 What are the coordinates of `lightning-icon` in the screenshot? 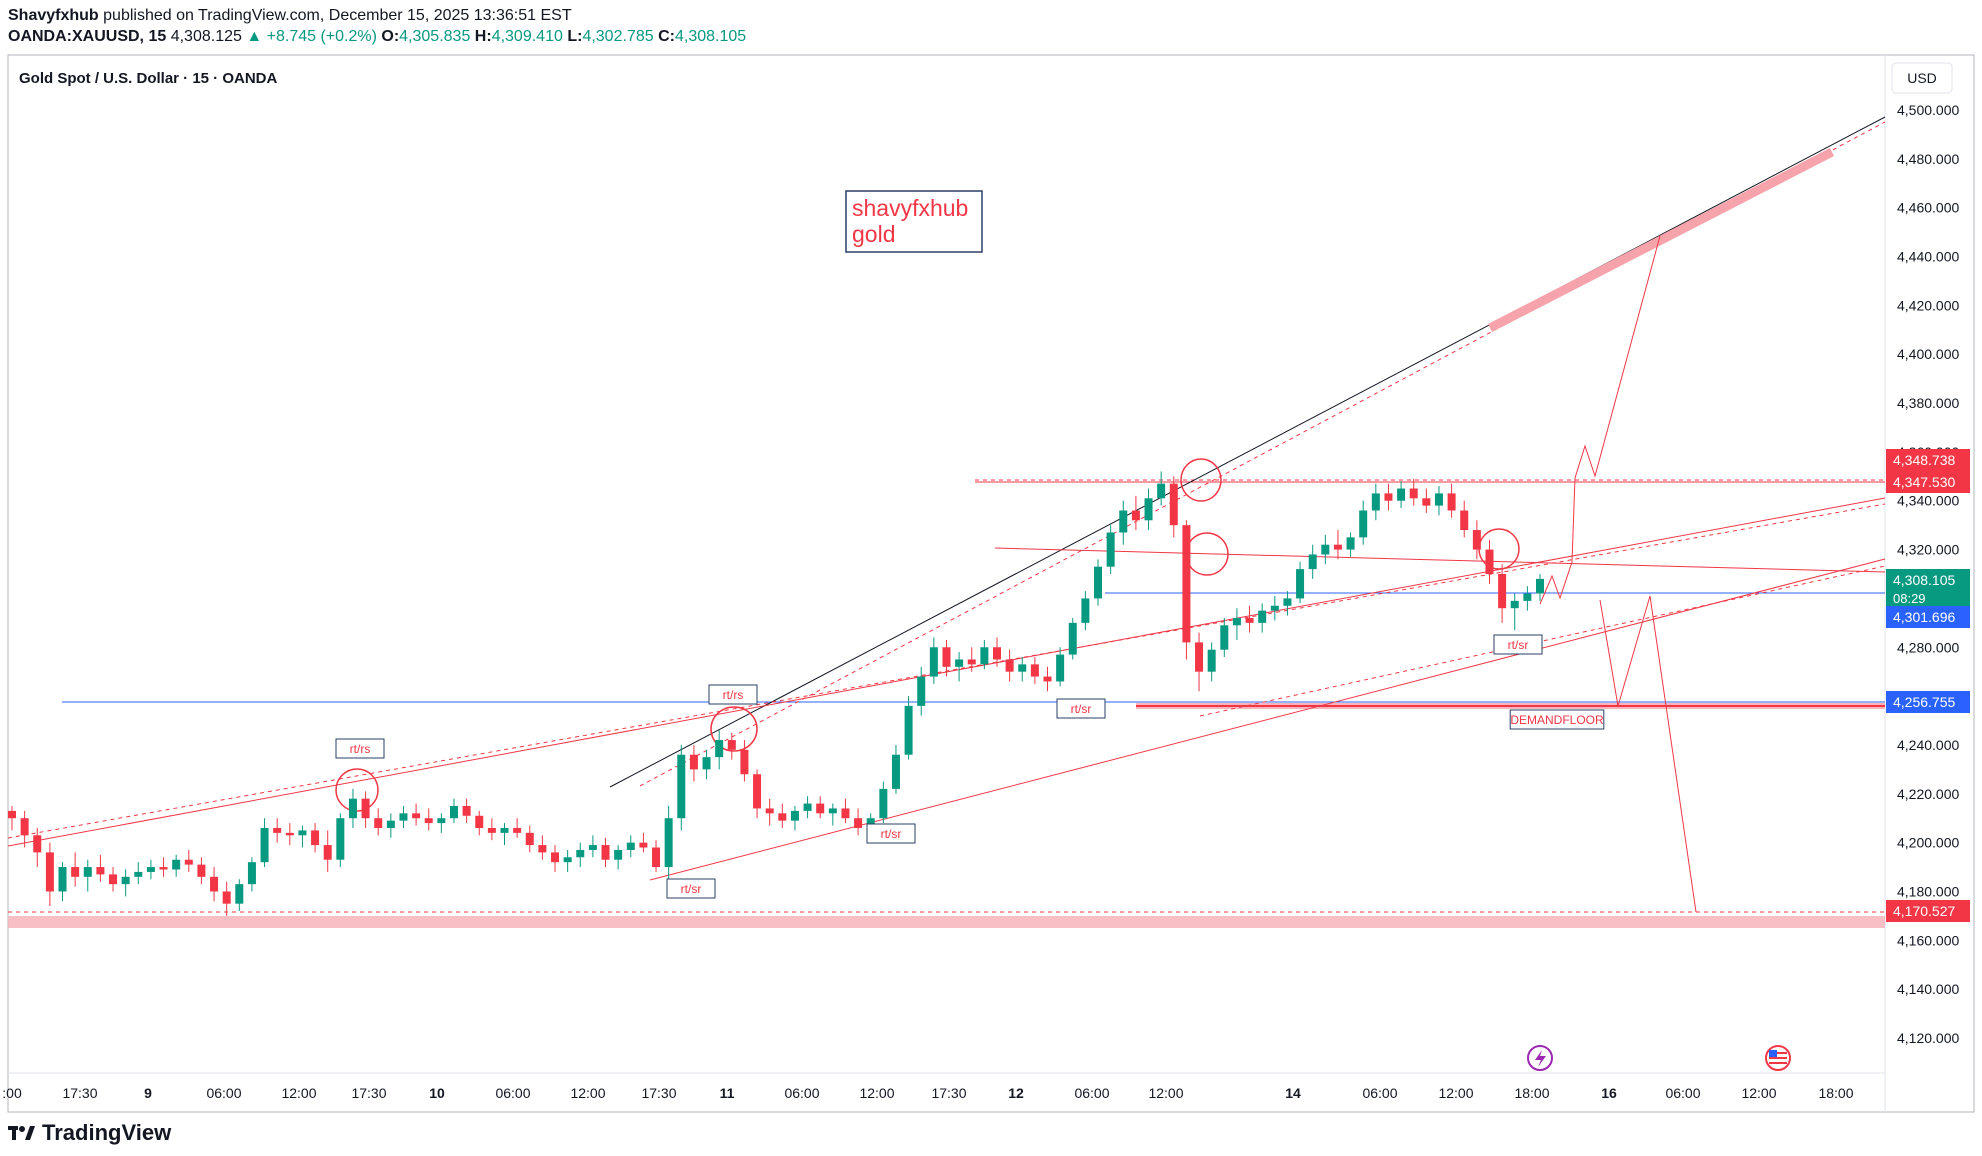 It's located at (1540, 1058).